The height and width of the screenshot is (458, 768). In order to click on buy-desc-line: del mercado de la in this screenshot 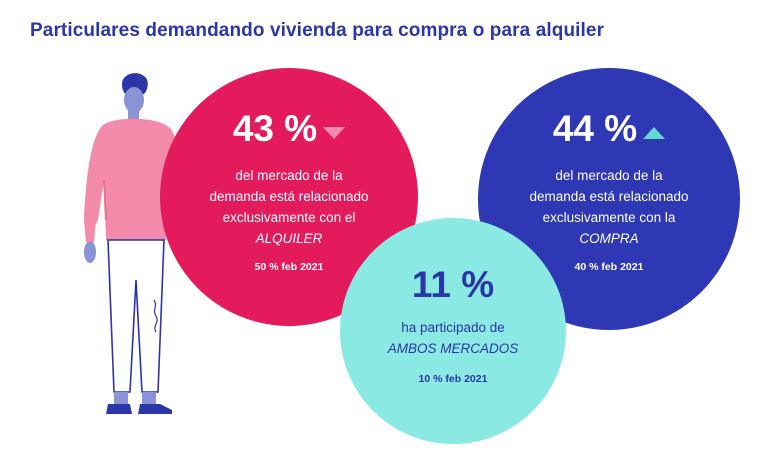, I will do `click(609, 175)`.